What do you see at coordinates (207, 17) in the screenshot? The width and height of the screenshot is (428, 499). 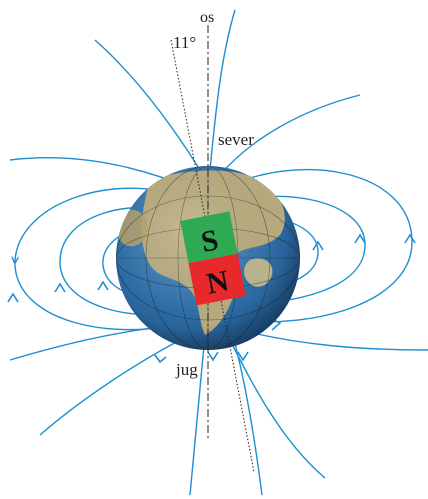 I see `axis-label: os` at bounding box center [207, 17].